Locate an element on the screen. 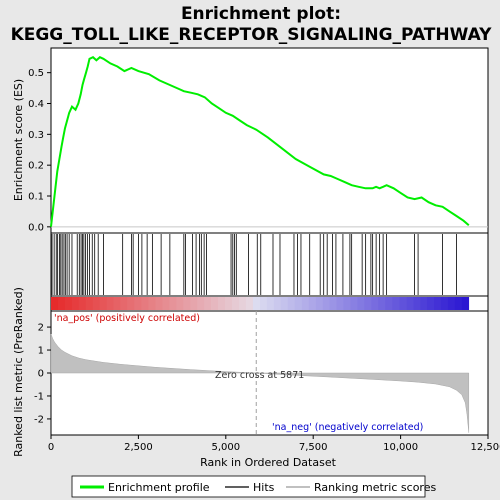 This screenshot has width=500, height=500. metric-y-tick-label: 1 is located at coordinates (41, 351).